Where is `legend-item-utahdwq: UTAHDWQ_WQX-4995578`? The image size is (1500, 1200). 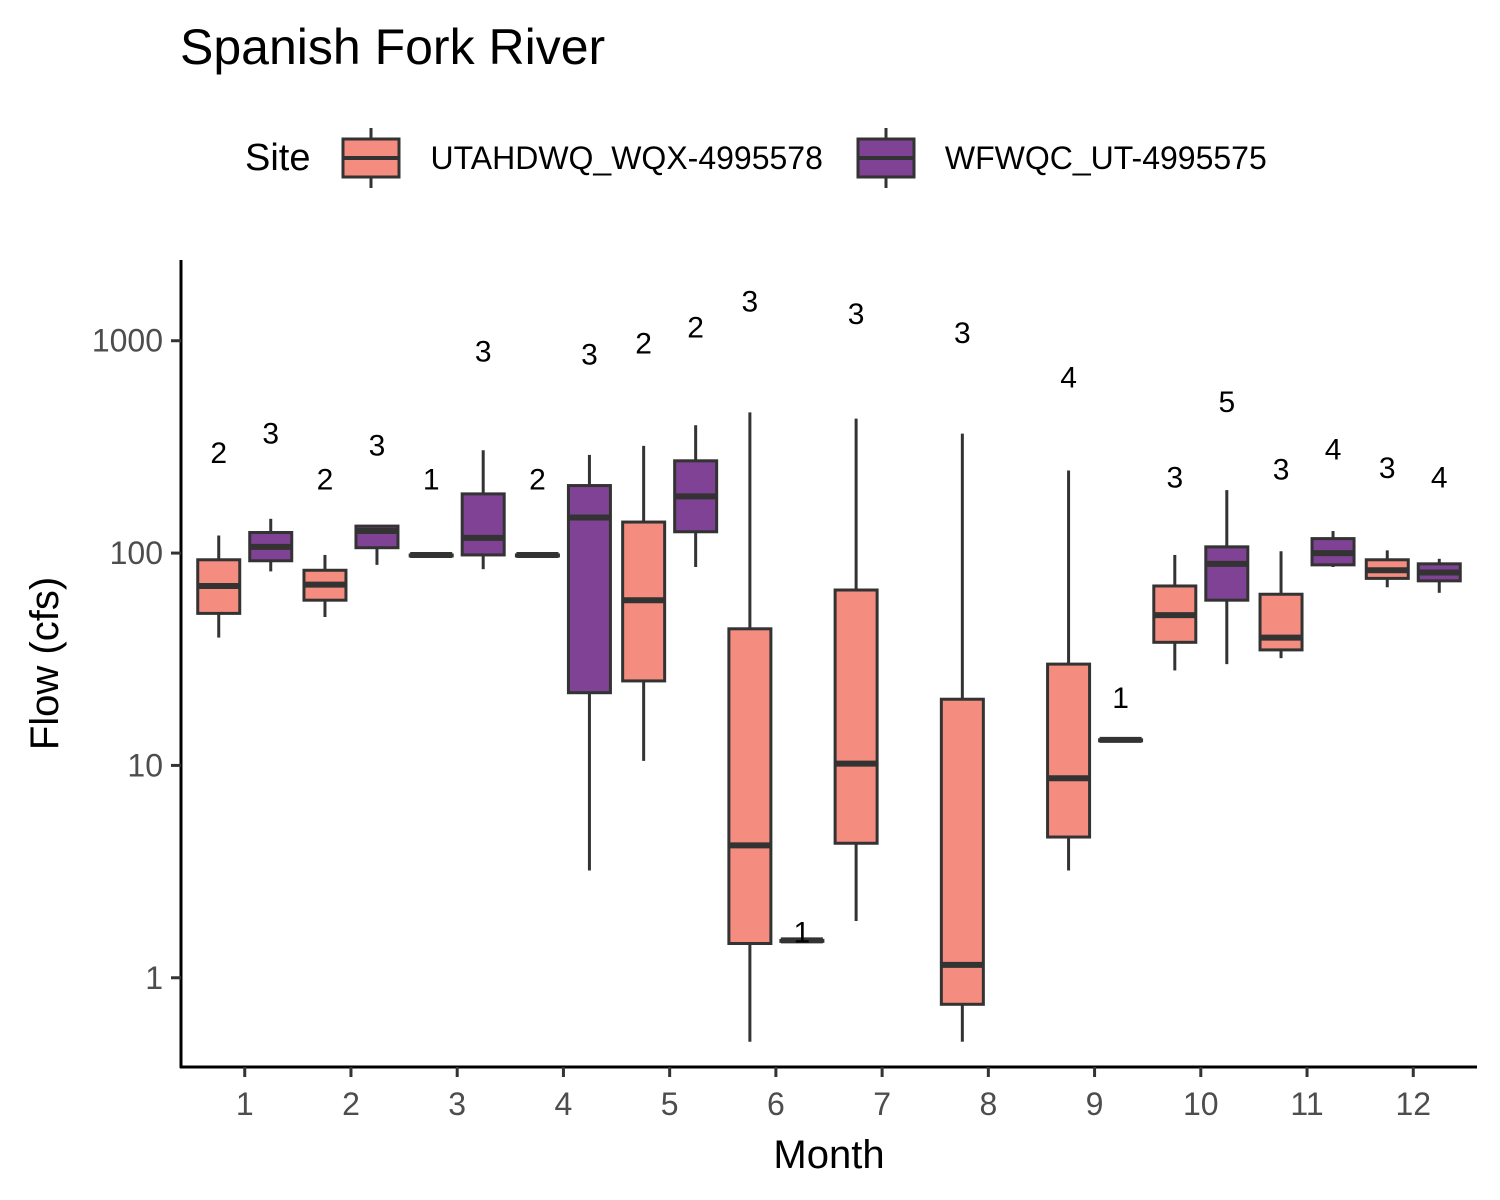
legend-item-utahdwq: UTAHDWQ_WQX-4995578 is located at coordinates (581, 158).